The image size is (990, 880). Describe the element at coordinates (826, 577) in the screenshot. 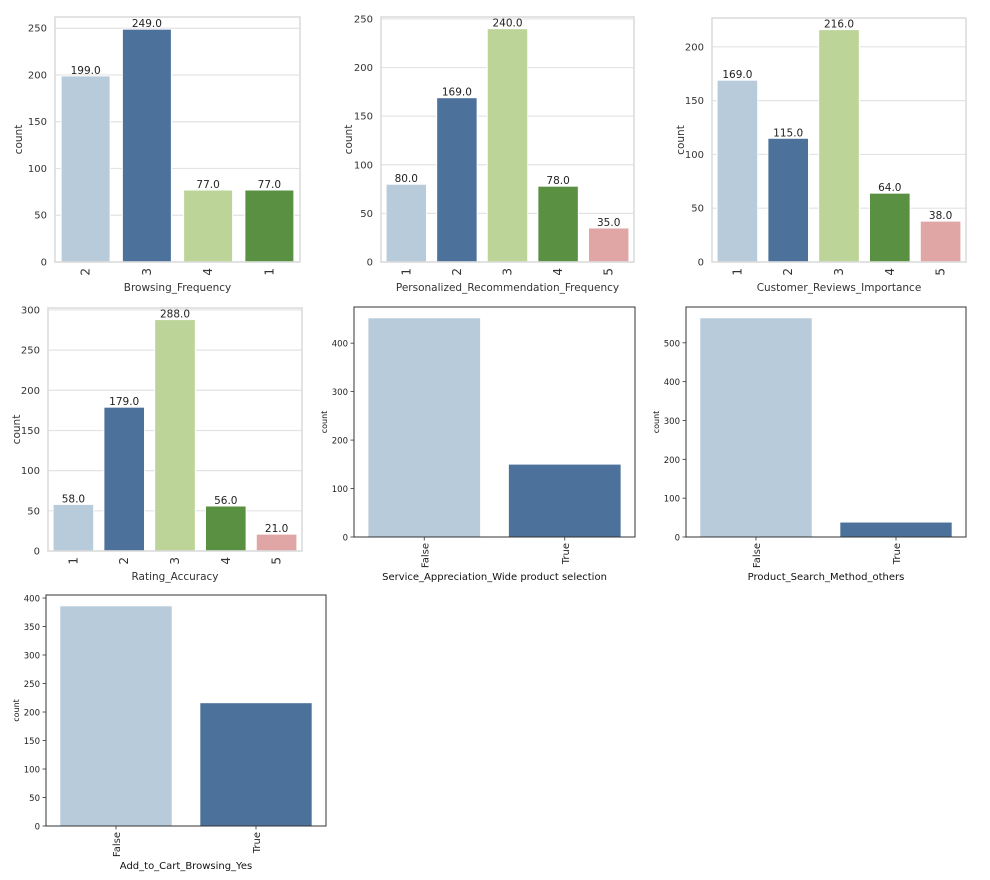

I see `x-axis-label: Product_Search_Method_others` at that location.